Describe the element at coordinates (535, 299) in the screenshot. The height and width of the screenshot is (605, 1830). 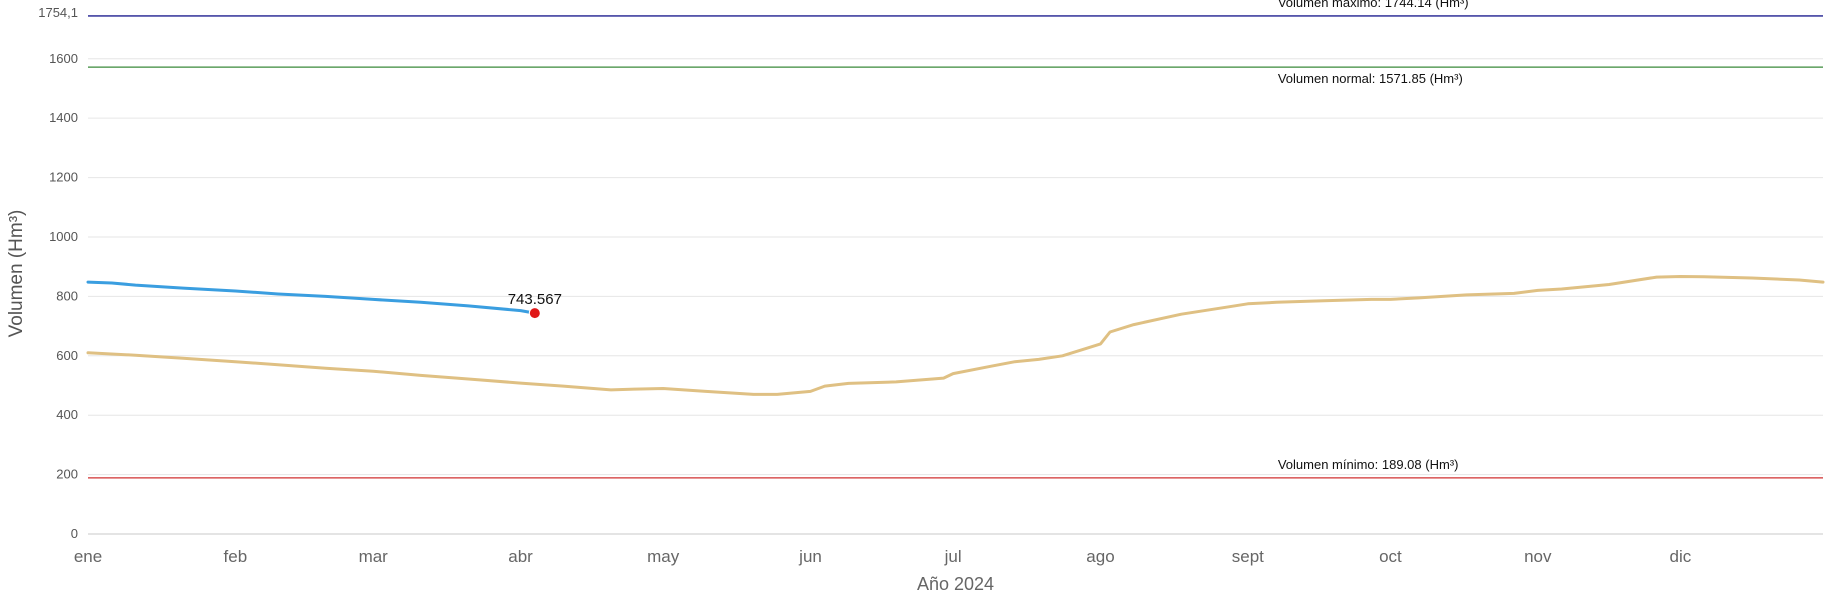
I see `last-value-label: 743.567` at that location.